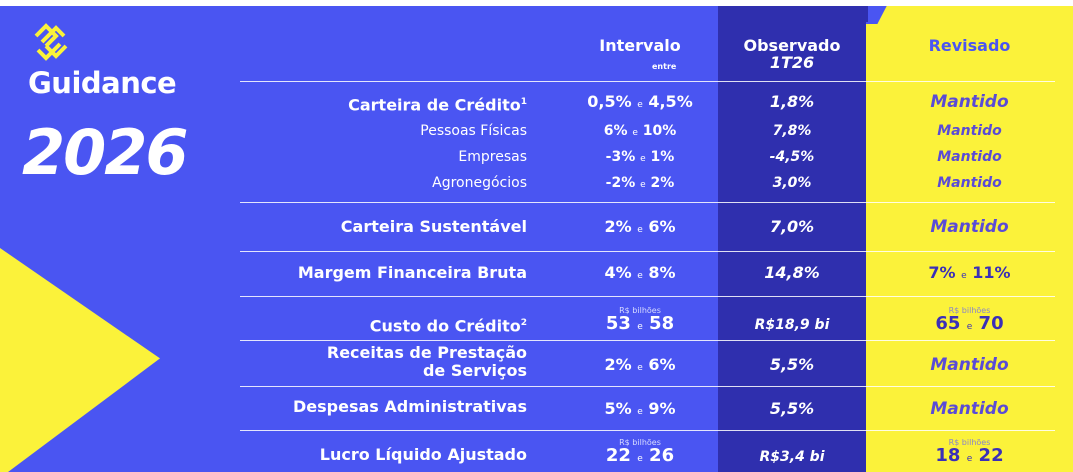 The image size is (1073, 472). I want to click on interval-carteira-credito: 0,5% e 4,5%, so click(640, 101).